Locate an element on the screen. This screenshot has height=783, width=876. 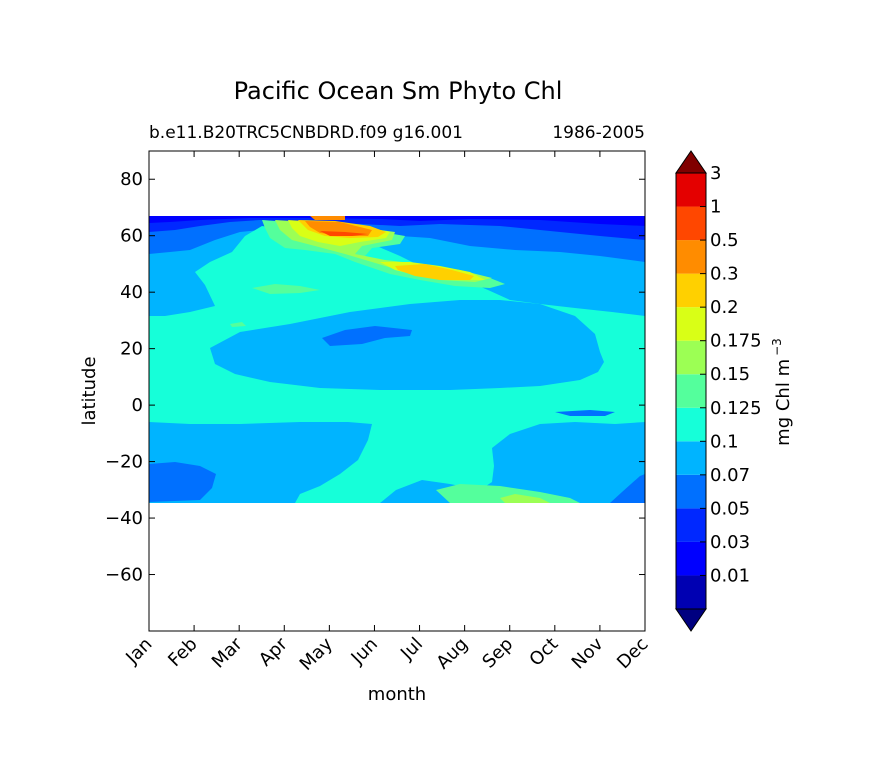
colorbar-frame is located at coordinates (691, 391).